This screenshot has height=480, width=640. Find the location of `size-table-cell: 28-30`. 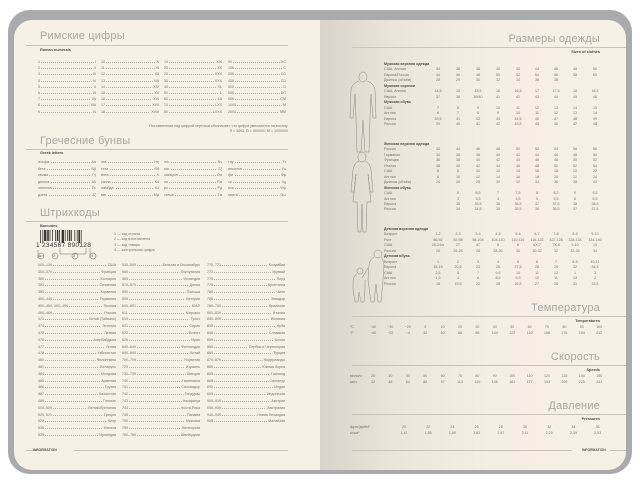

size-table-cell: 28-30 is located at coordinates (498, 250).